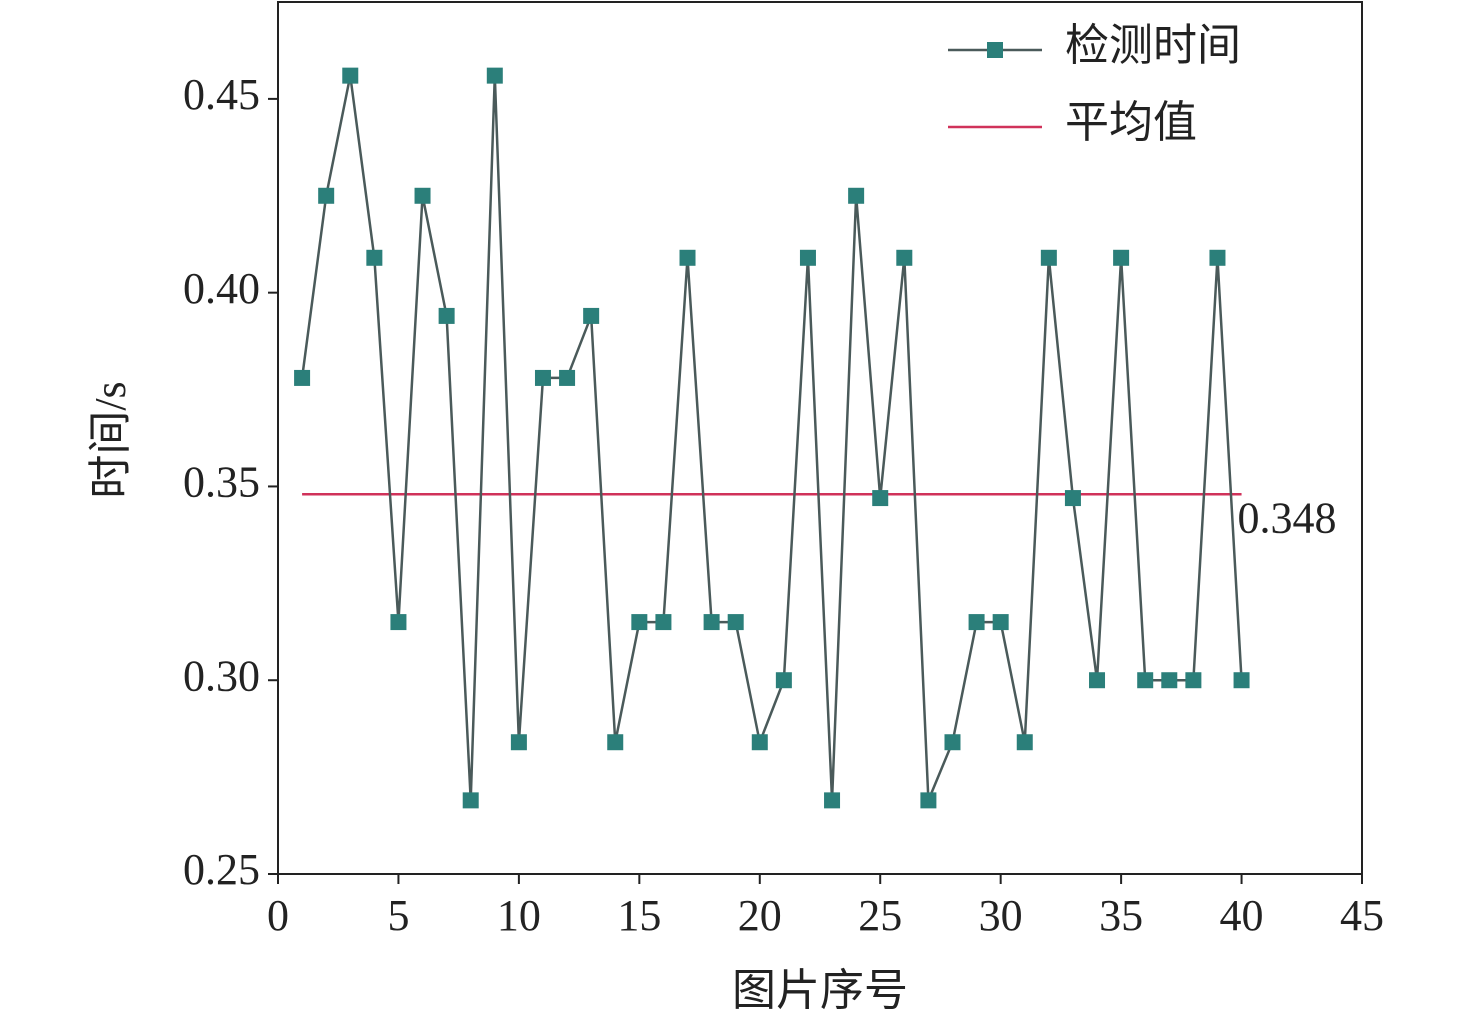 The height and width of the screenshot is (1028, 1476). What do you see at coordinates (398, 915) in the screenshot?
I see `x-tick-label: 5` at bounding box center [398, 915].